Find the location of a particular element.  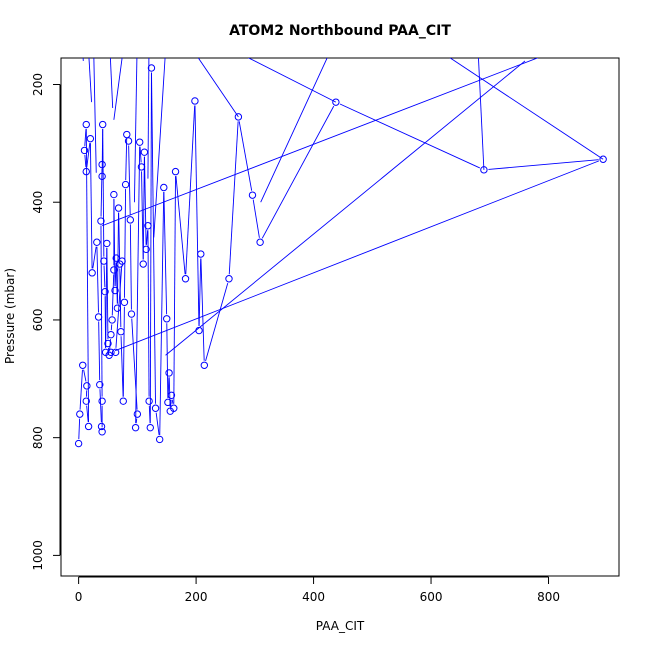

x-tick-label: 0 is located at coordinates (79, 597).